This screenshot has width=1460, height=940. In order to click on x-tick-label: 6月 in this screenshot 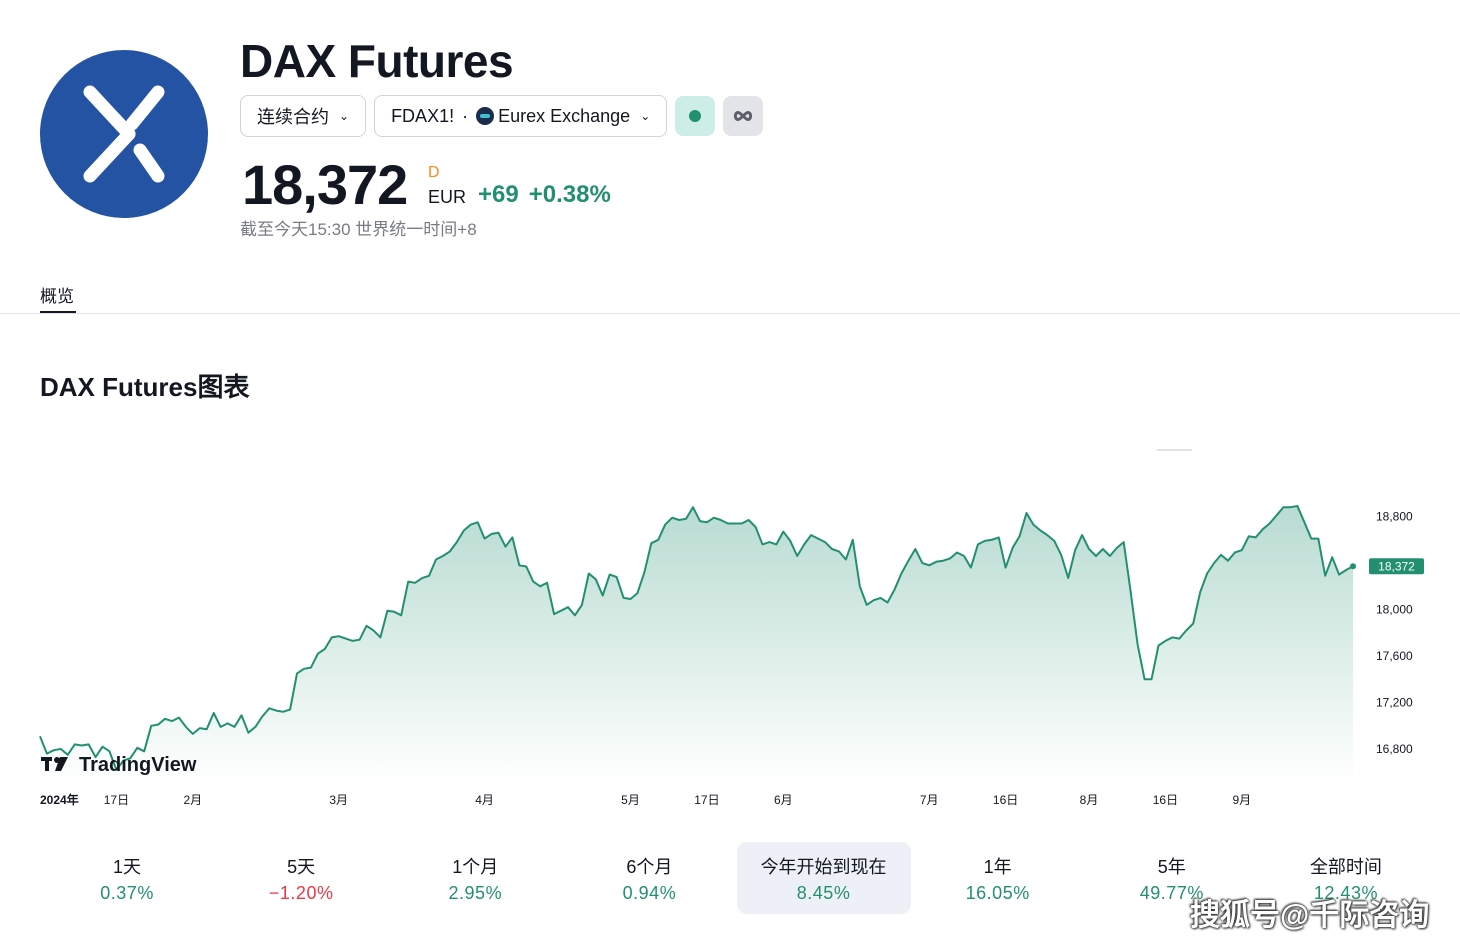, I will do `click(783, 800)`.